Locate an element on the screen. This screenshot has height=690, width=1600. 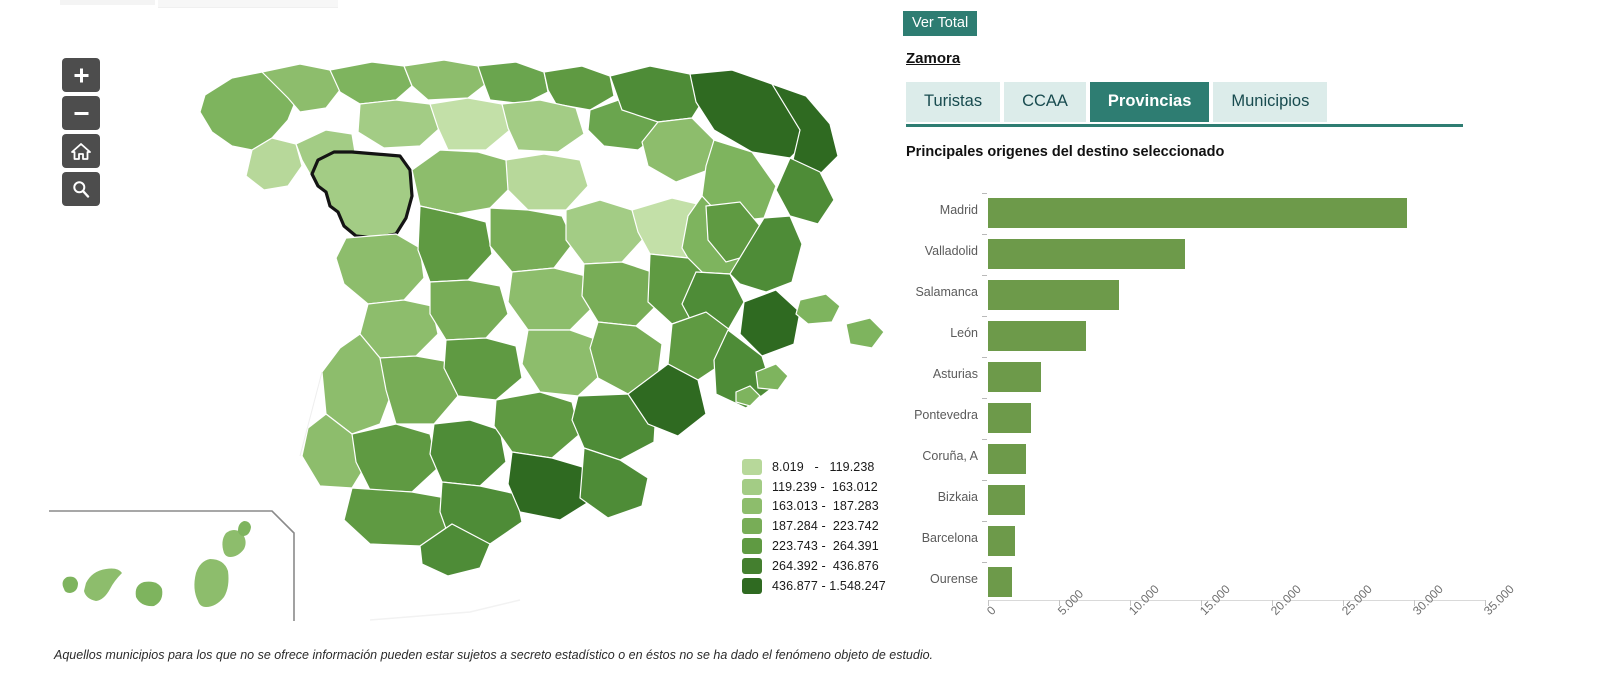
bar-row: Coruña, A is located at coordinates (1203, 456).